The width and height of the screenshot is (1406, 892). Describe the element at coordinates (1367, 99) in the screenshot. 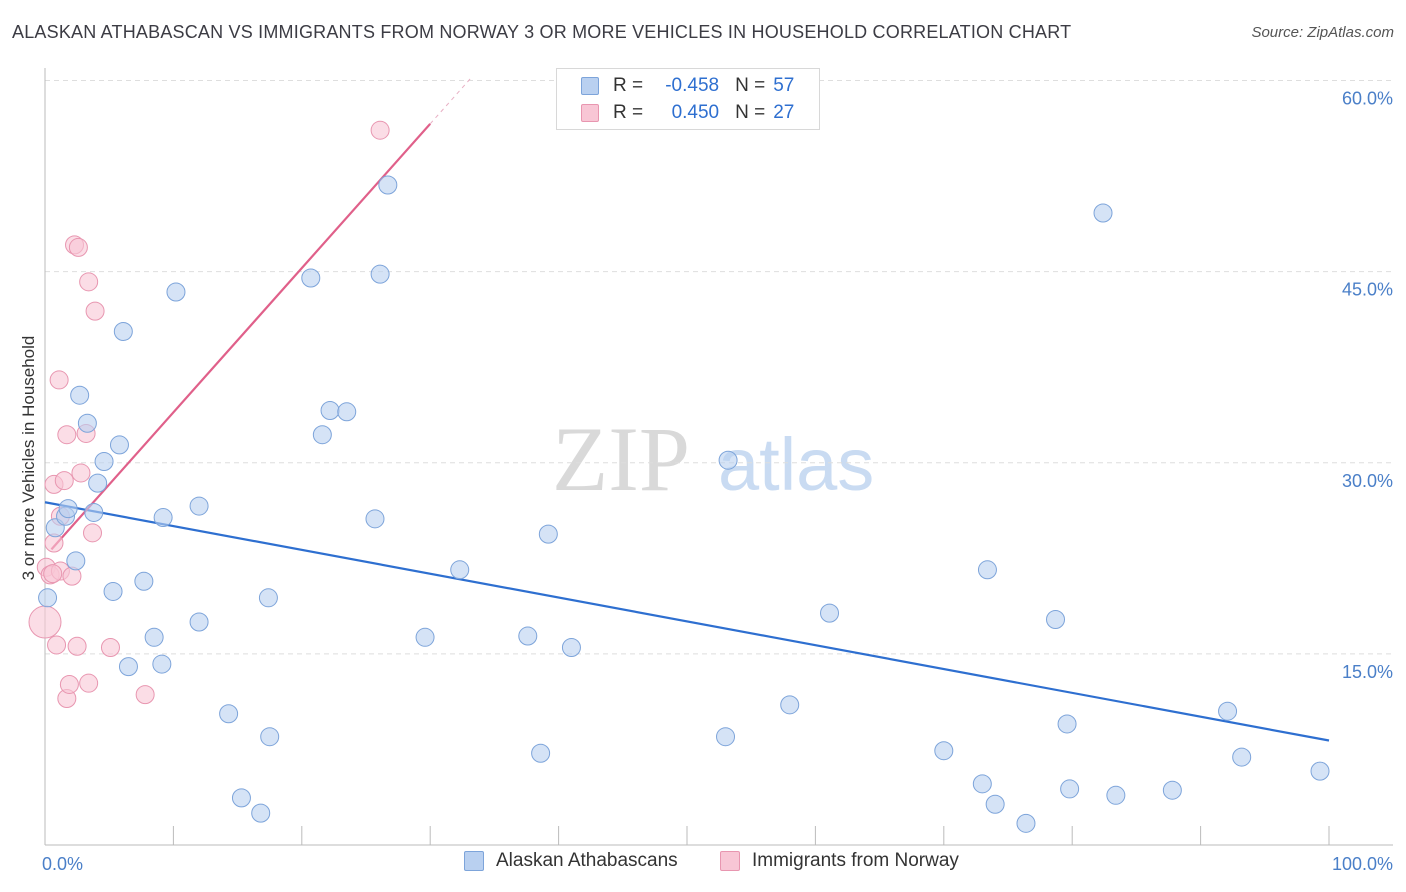

I see `y-tick-label: 60.0%` at that location.